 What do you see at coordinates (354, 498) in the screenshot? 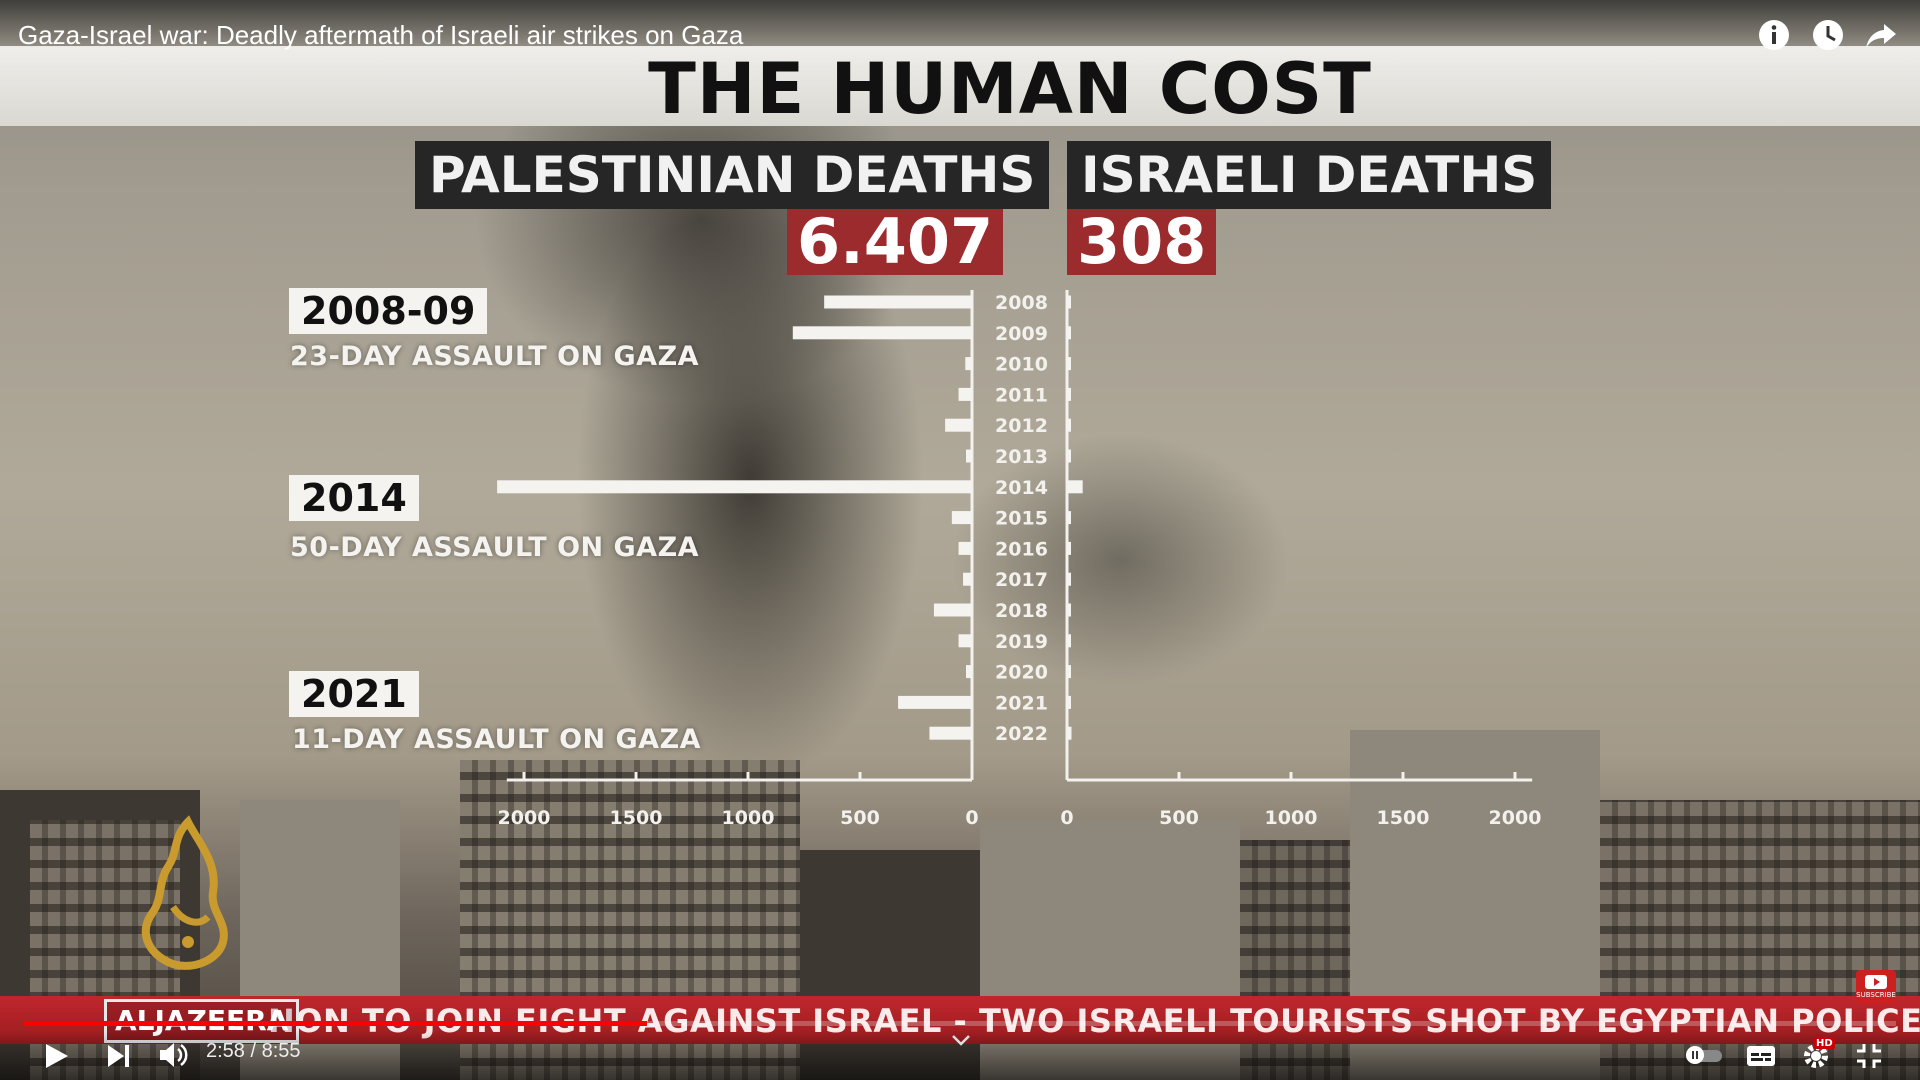
I see `era-years-box: 2014` at bounding box center [354, 498].